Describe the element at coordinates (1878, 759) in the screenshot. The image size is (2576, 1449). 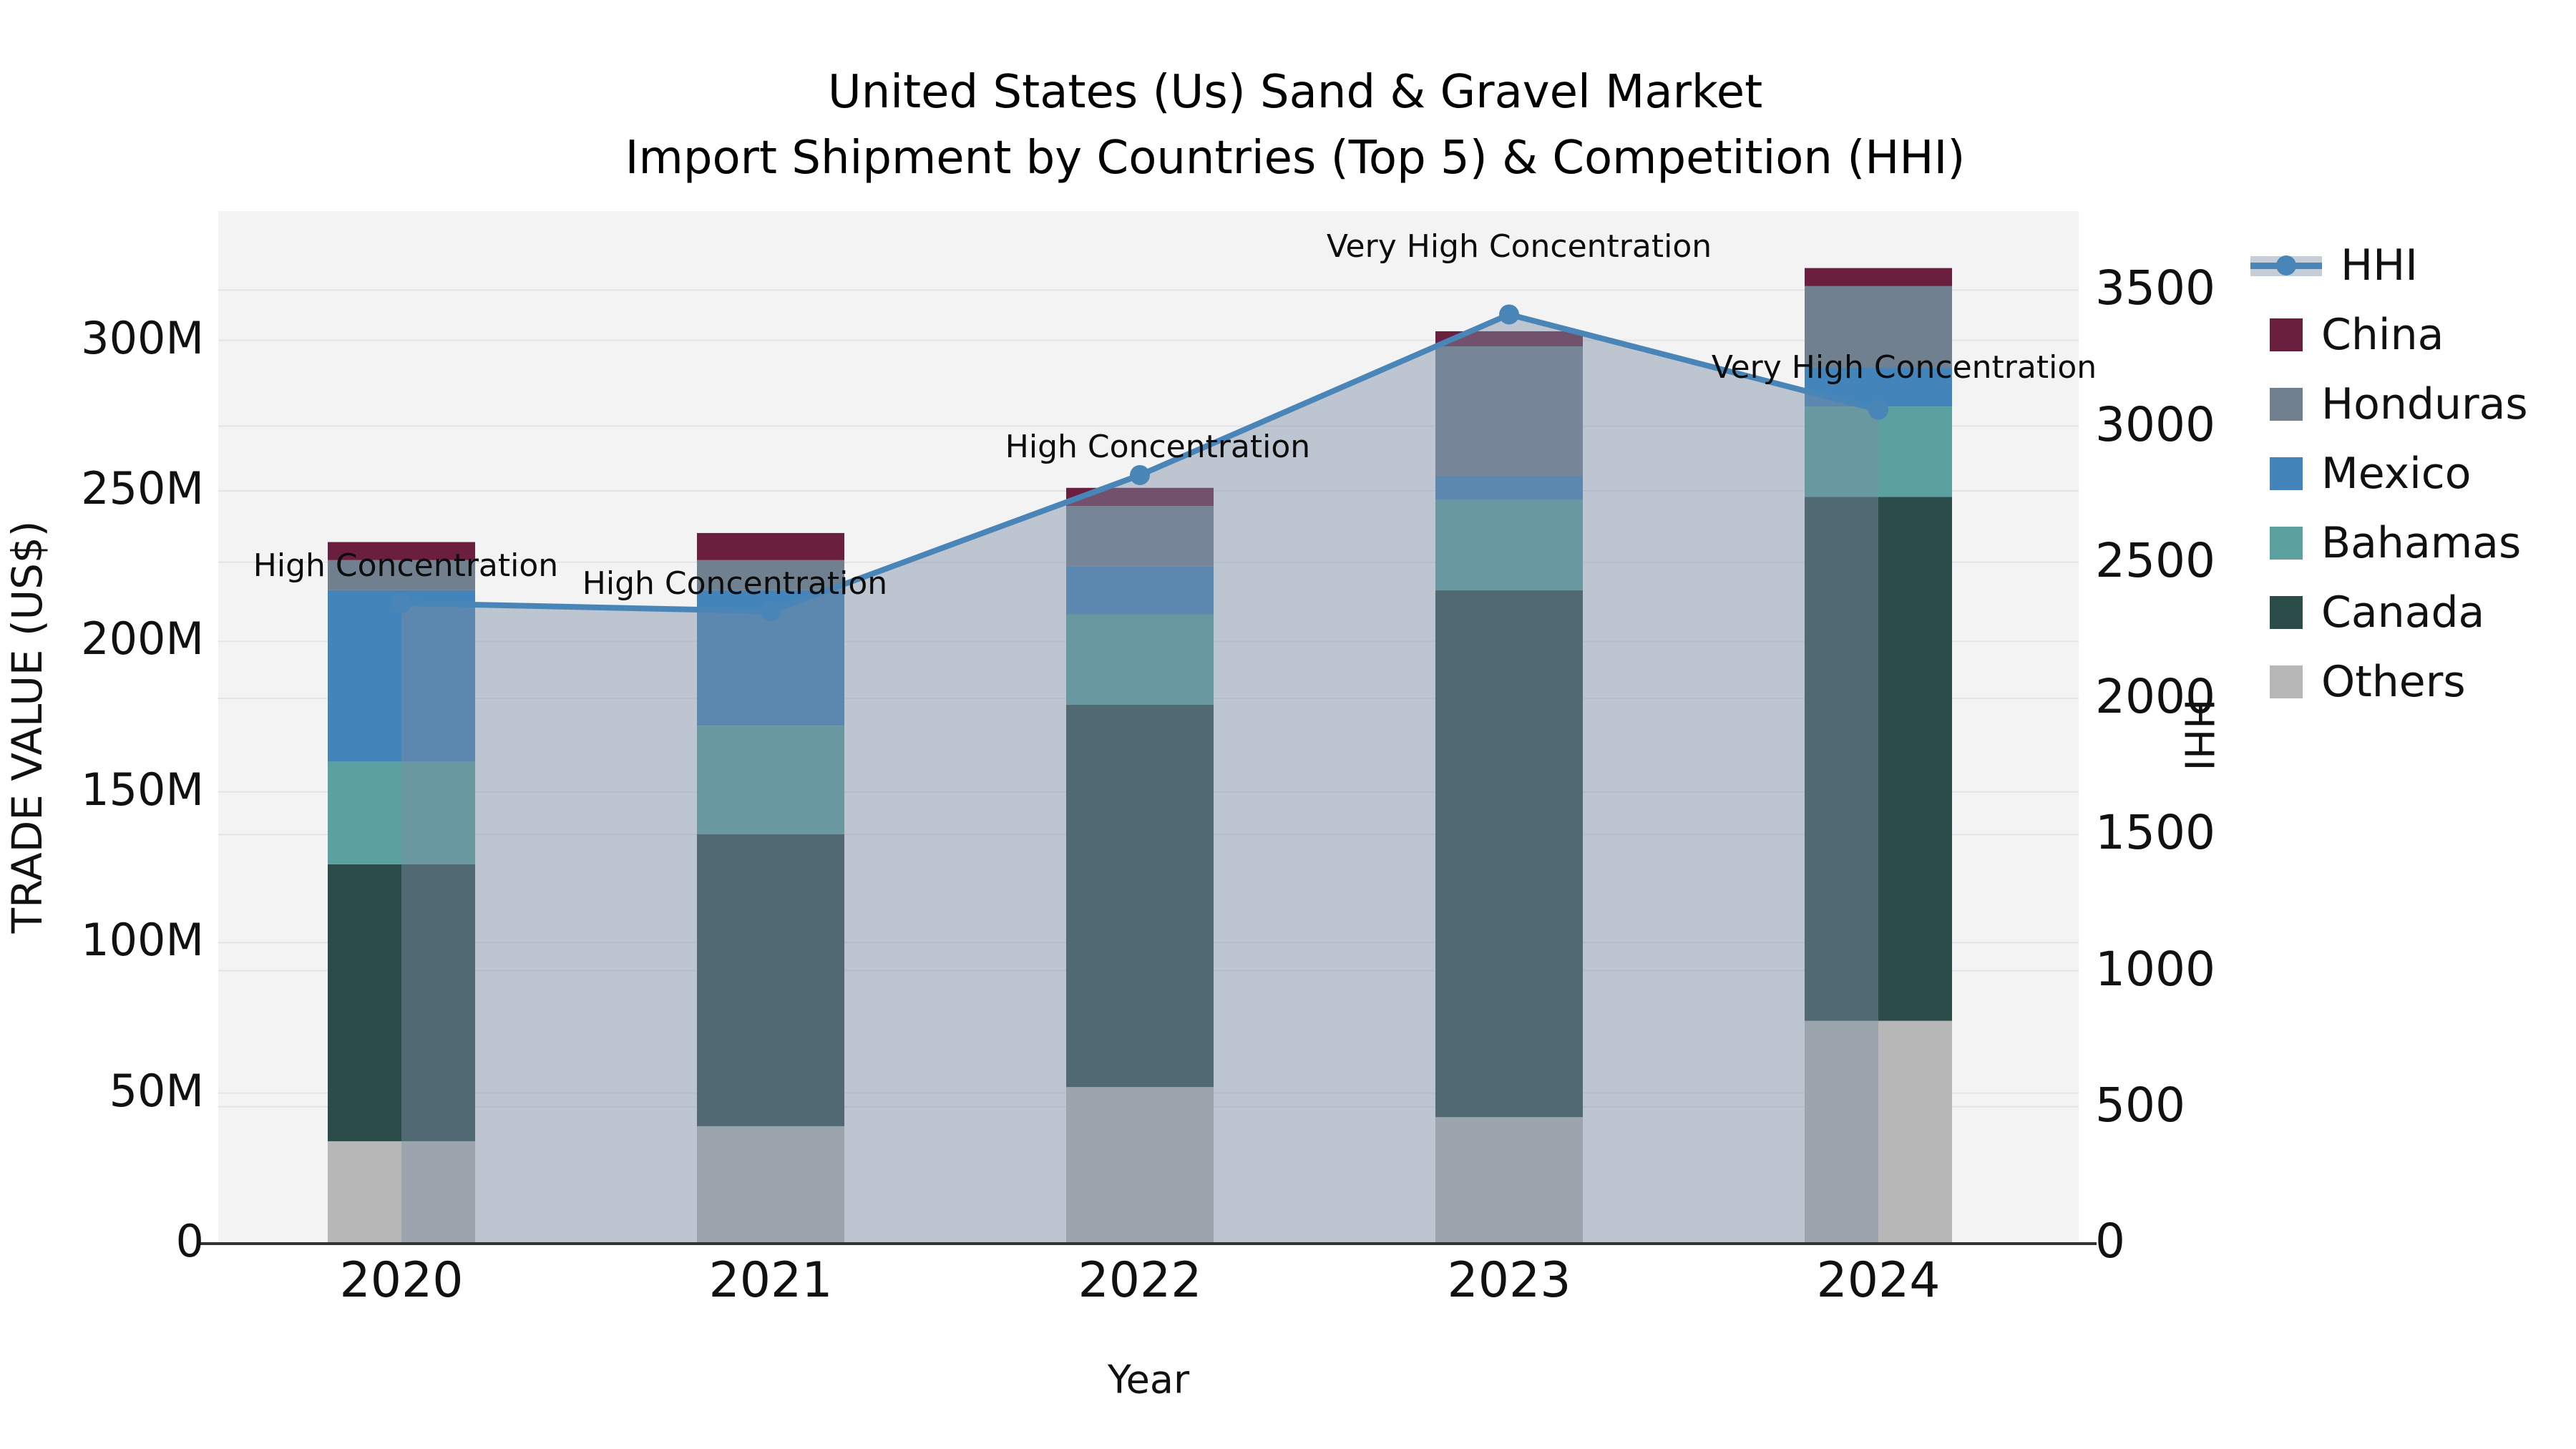
I see `bar-segment-canada-2024` at that location.